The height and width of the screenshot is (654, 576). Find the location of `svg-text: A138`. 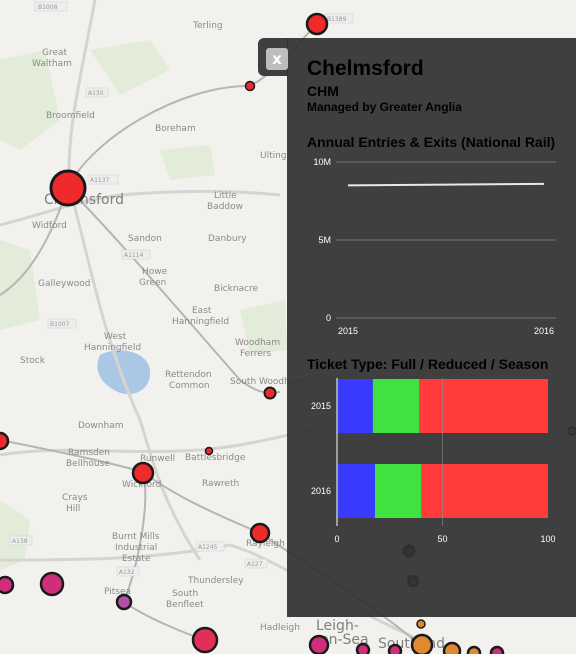

svg-text: A138 is located at coordinates (20, 541).